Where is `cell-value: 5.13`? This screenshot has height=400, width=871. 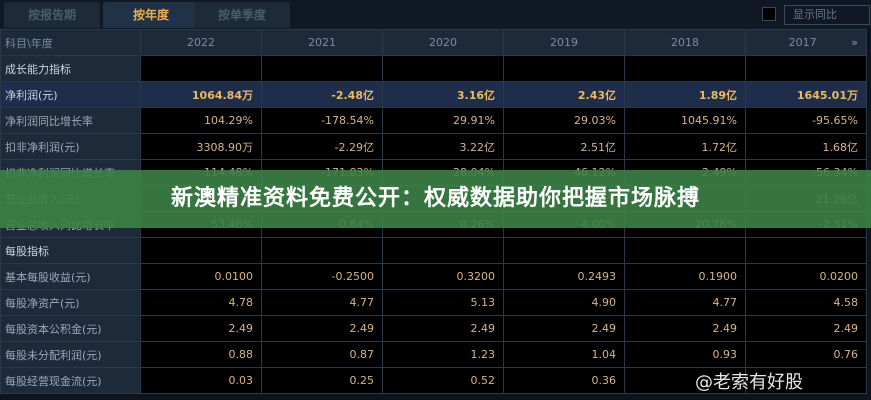 cell-value: 5.13 is located at coordinates (443, 302).